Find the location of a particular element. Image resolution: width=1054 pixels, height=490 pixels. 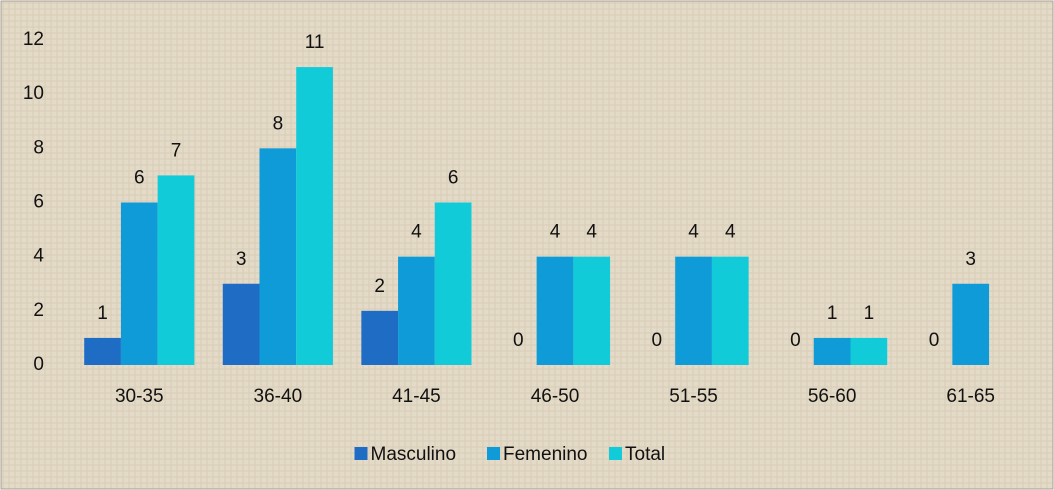

data-label: 2 is located at coordinates (379, 286).